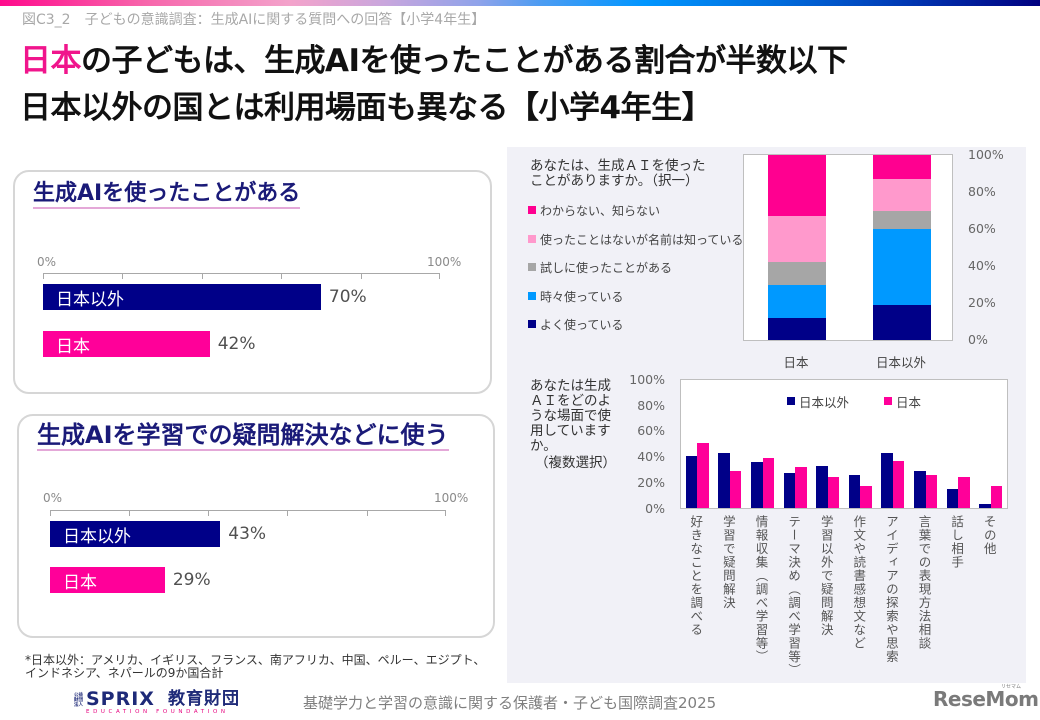  Describe the element at coordinates (241, 276) in the screenshot. I see `x-axis` at that location.